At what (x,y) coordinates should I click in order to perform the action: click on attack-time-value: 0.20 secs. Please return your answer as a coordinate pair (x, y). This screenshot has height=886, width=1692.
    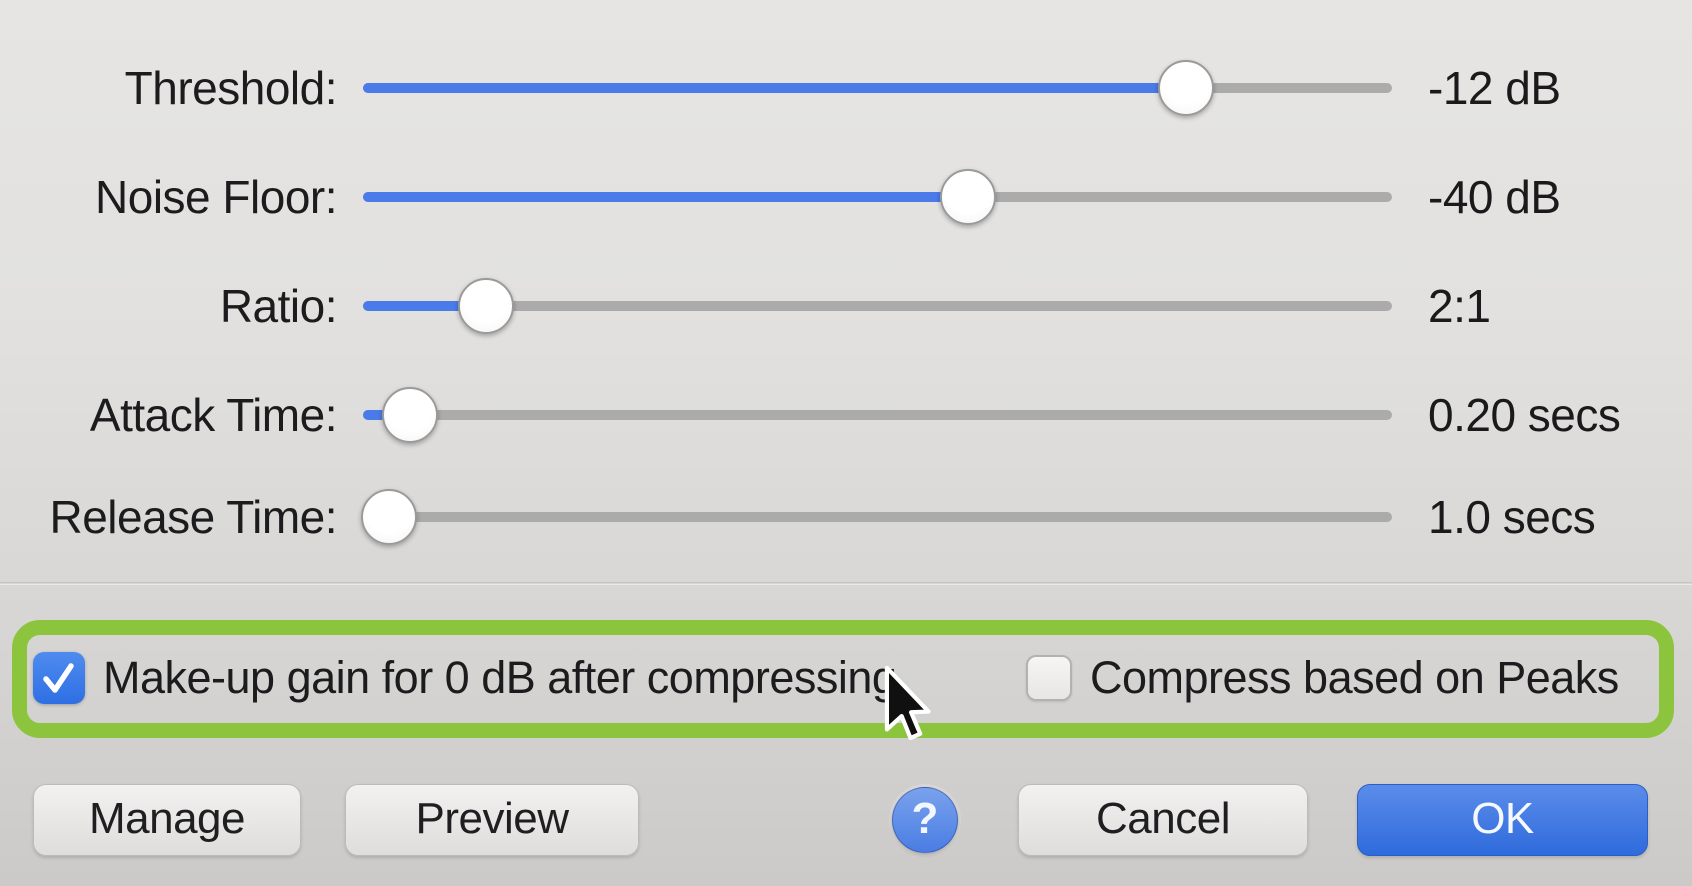
    Looking at the image, I should click on (1524, 415).